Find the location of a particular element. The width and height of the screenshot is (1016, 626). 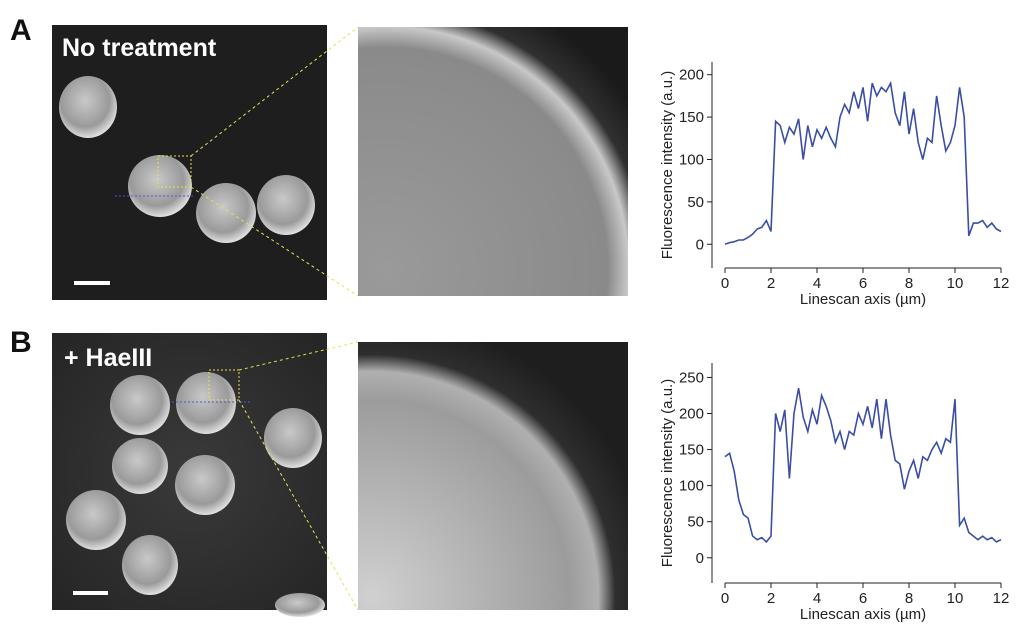

image-label: + HaeIII is located at coordinates (108, 358).